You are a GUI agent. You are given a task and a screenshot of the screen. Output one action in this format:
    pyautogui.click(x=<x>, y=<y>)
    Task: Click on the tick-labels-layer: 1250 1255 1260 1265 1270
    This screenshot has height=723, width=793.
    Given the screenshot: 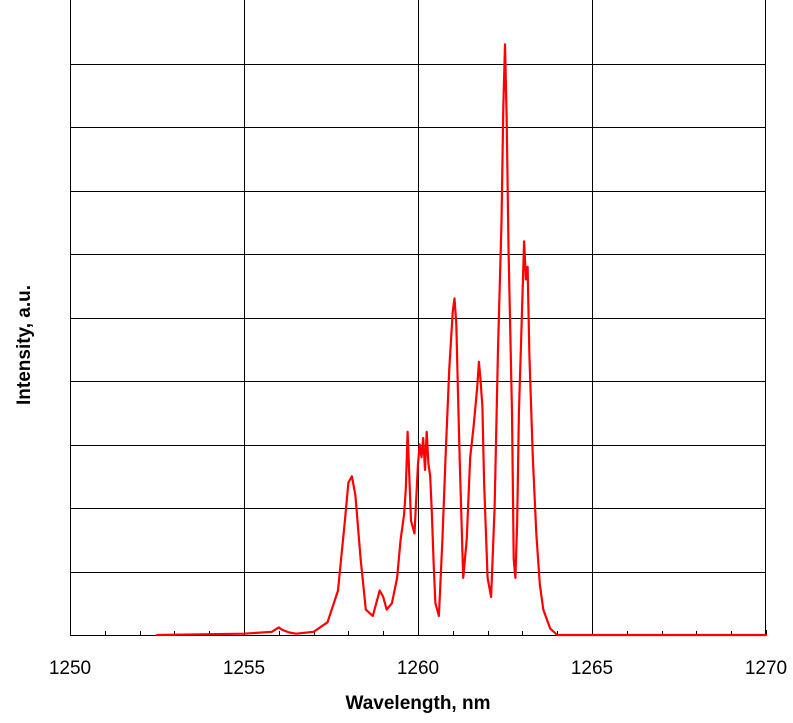 What is the action you would take?
    pyautogui.click(x=418, y=668)
    